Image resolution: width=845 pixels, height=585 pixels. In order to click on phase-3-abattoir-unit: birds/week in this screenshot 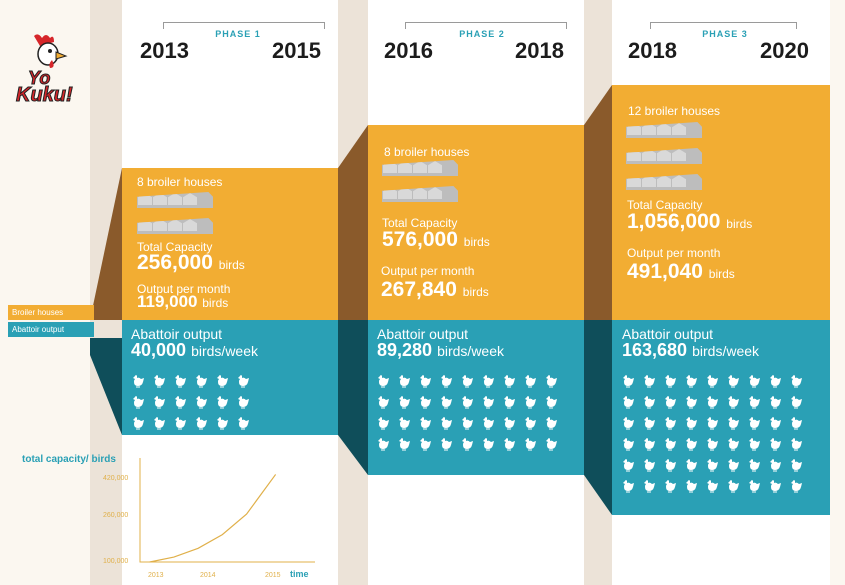, I will do `click(726, 351)`.